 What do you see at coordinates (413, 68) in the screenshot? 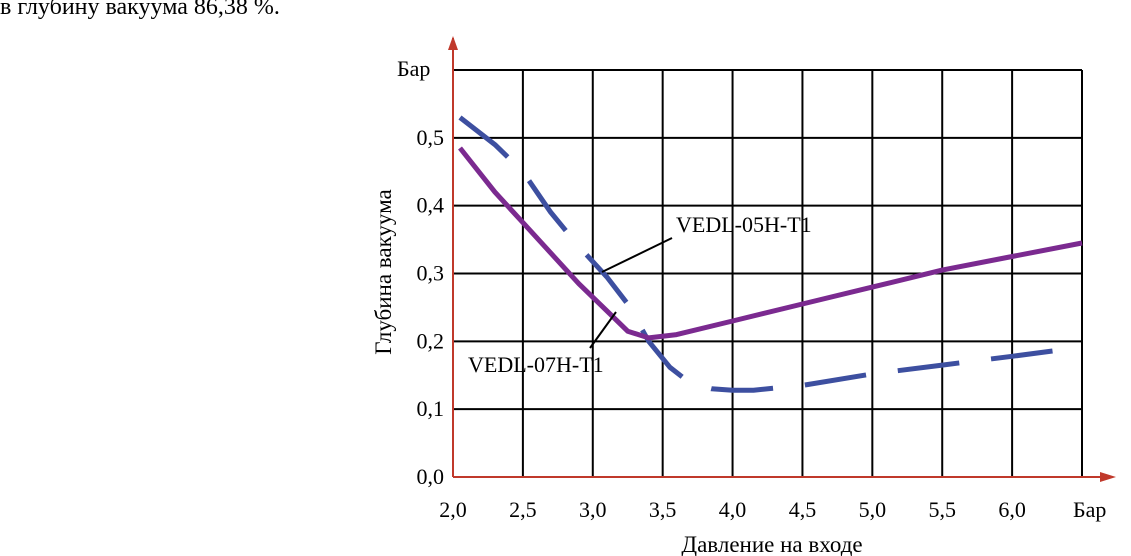
I see `y-axis-unit: Бар` at bounding box center [413, 68].